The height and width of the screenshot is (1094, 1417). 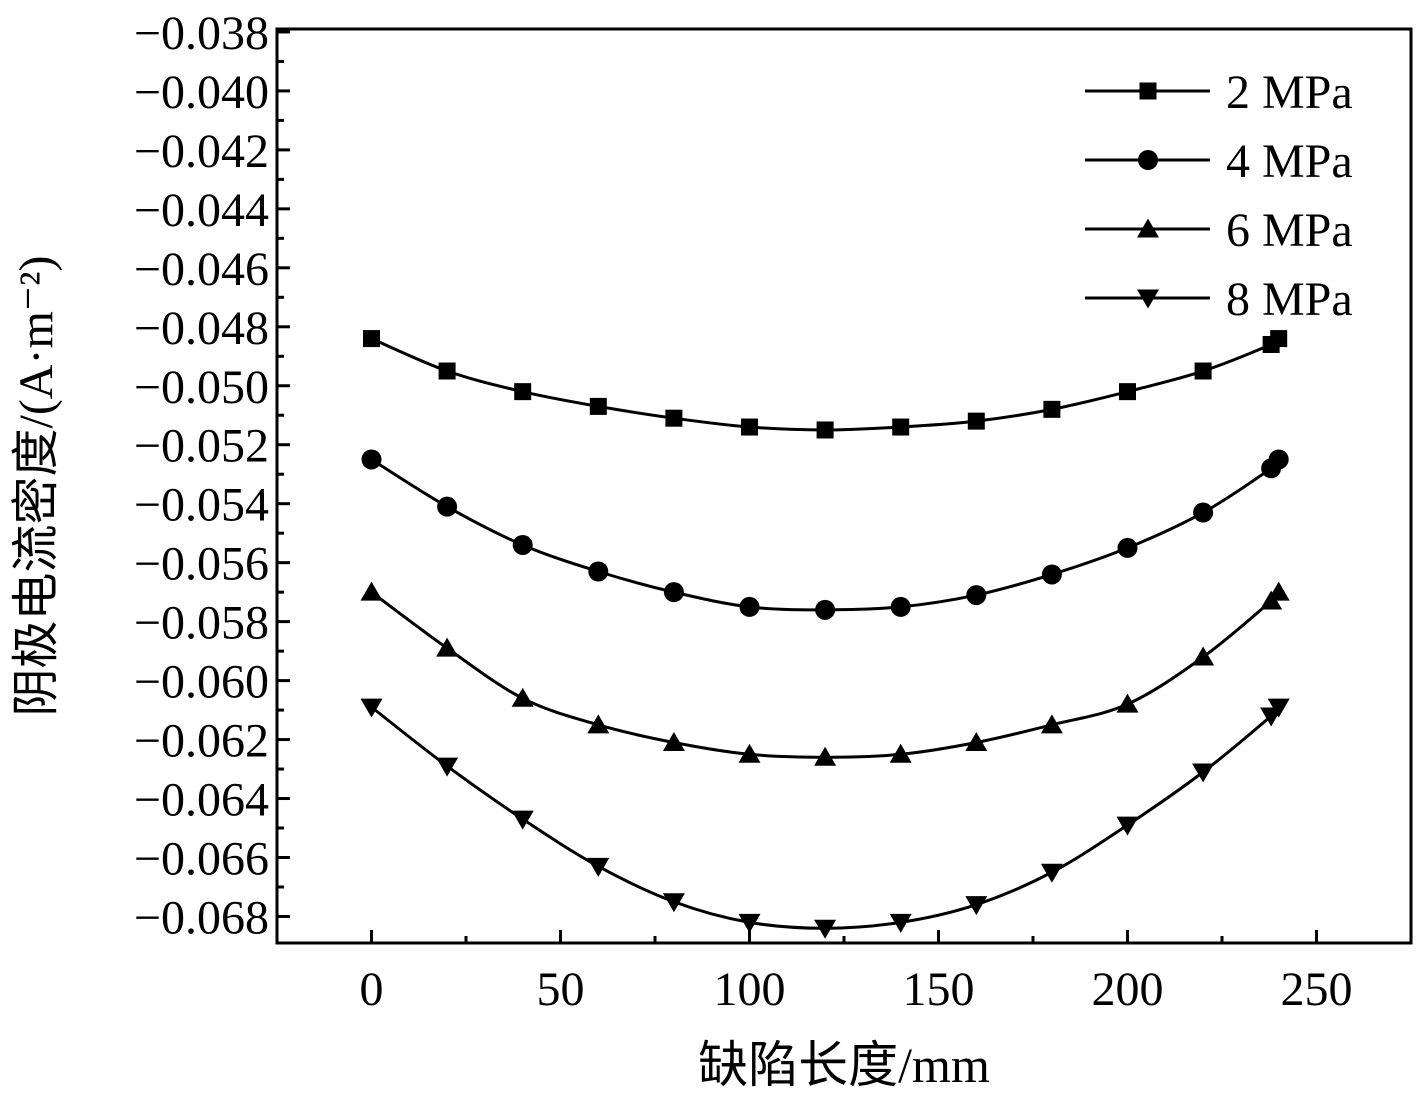 I want to click on y-tick-label: −0.058, so click(x=201, y=623).